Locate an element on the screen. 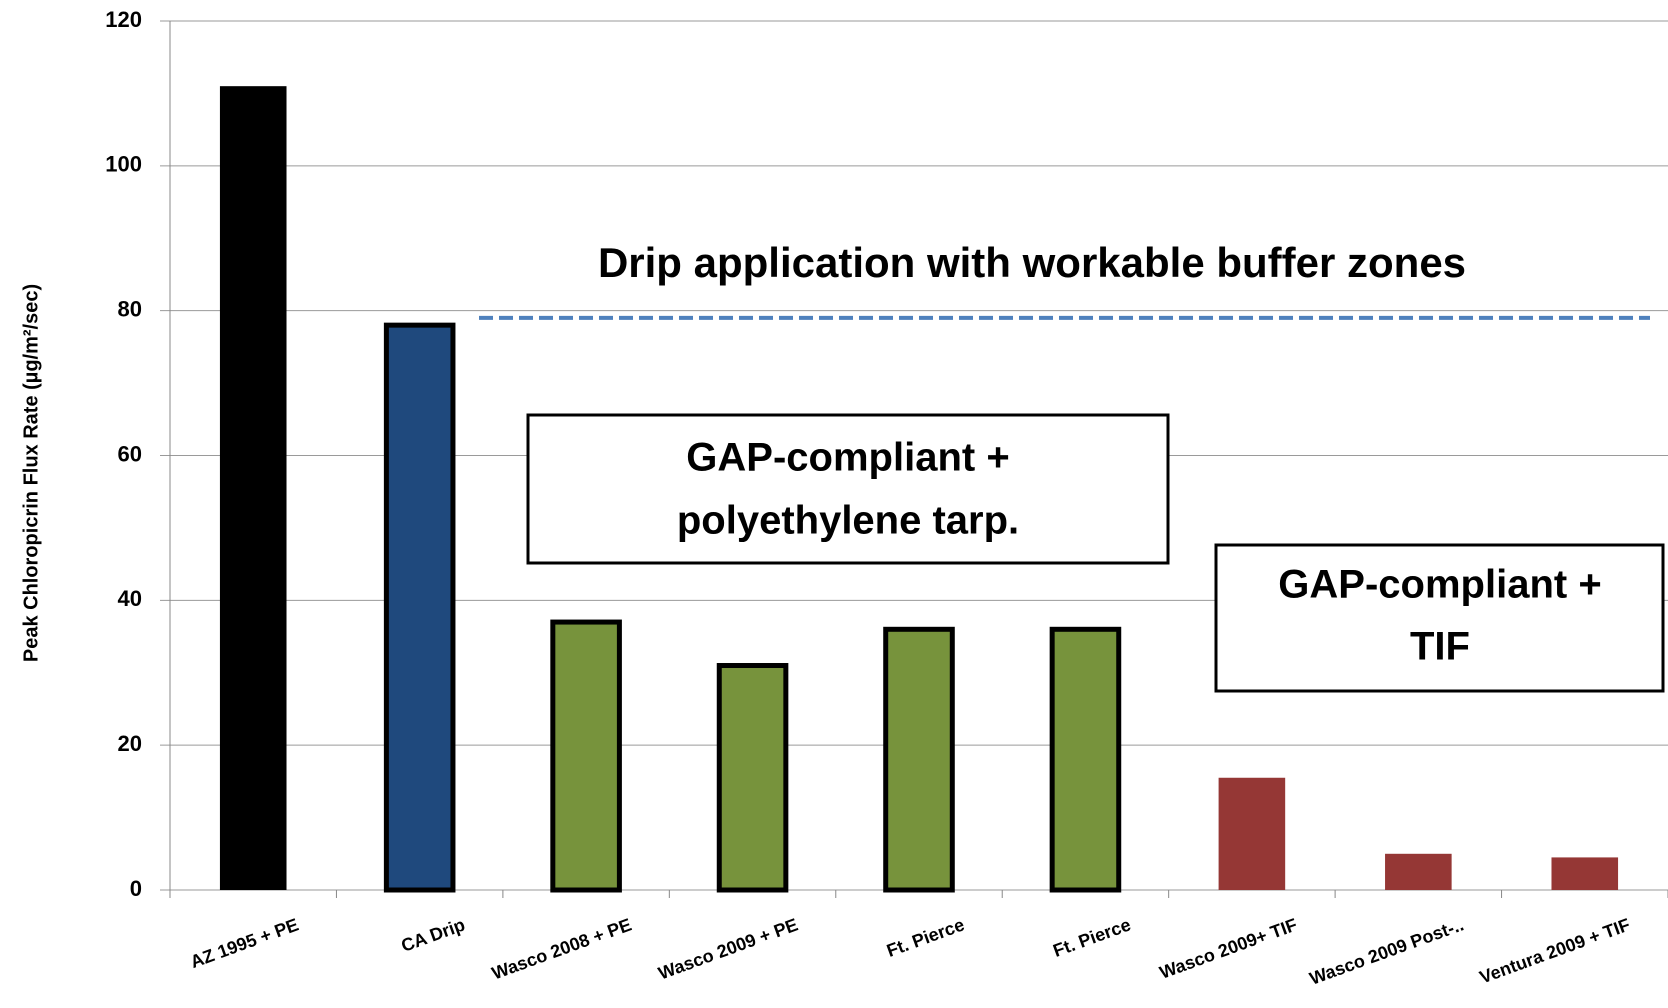 This screenshot has width=1668, height=1008. y-tick-label: 100 is located at coordinates (123, 164).